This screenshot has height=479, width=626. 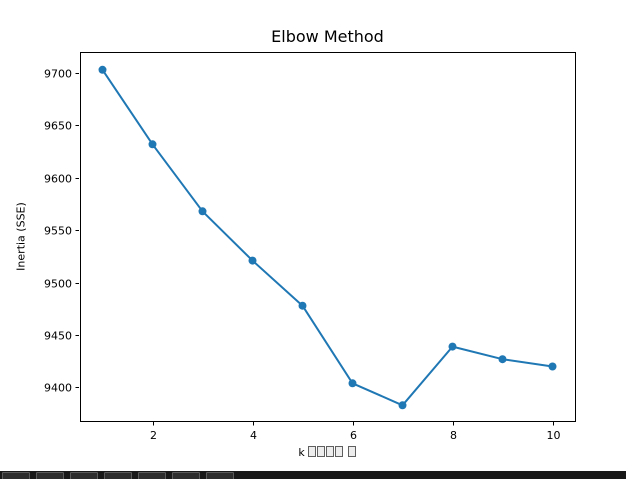 What do you see at coordinates (353, 435) in the screenshot?
I see `x-tick-label: 6` at bounding box center [353, 435].